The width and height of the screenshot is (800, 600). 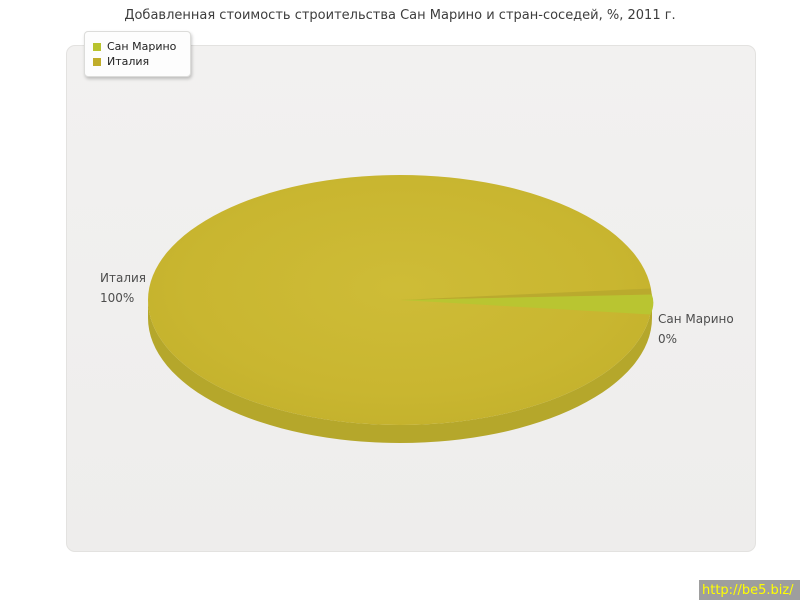 I want to click on legend-item-italy: Италия, so click(x=134, y=61).